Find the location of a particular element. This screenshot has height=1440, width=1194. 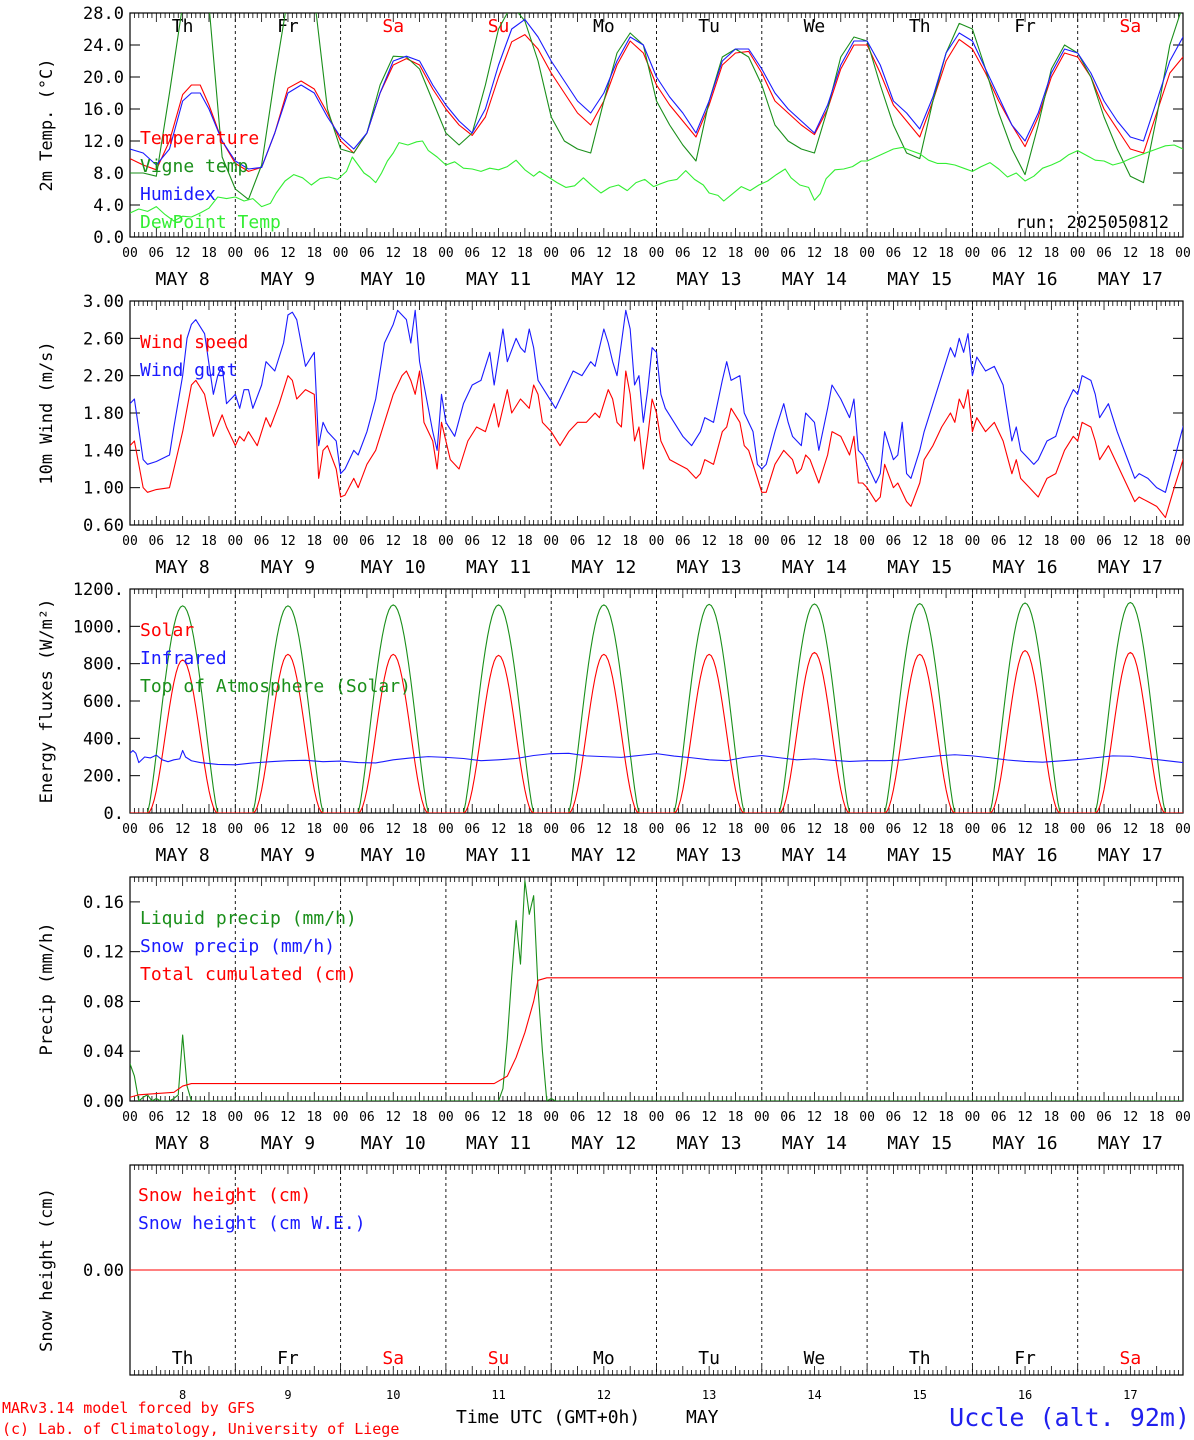

y-axis-label: 2m Temp. (°C) is located at coordinates (47, 124).